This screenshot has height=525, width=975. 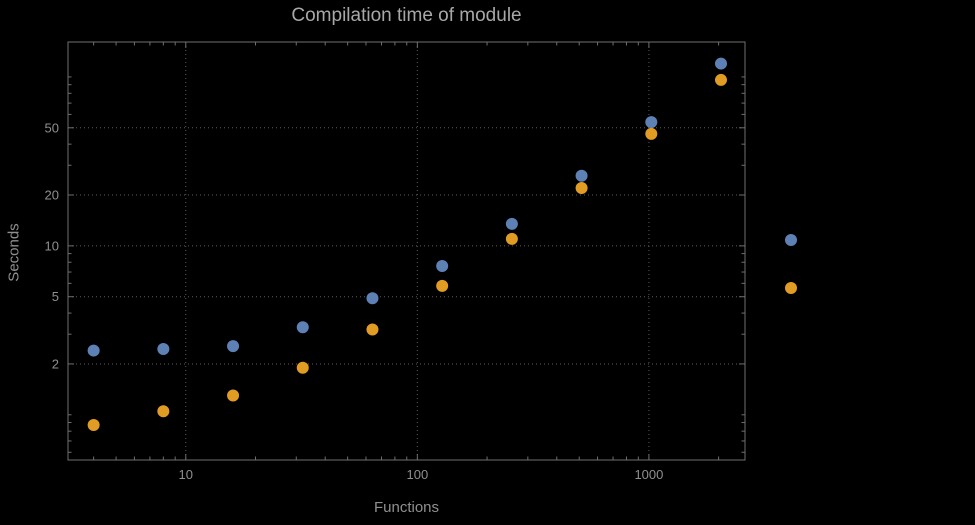 I want to click on y-tick-label: 2, so click(x=55, y=363).